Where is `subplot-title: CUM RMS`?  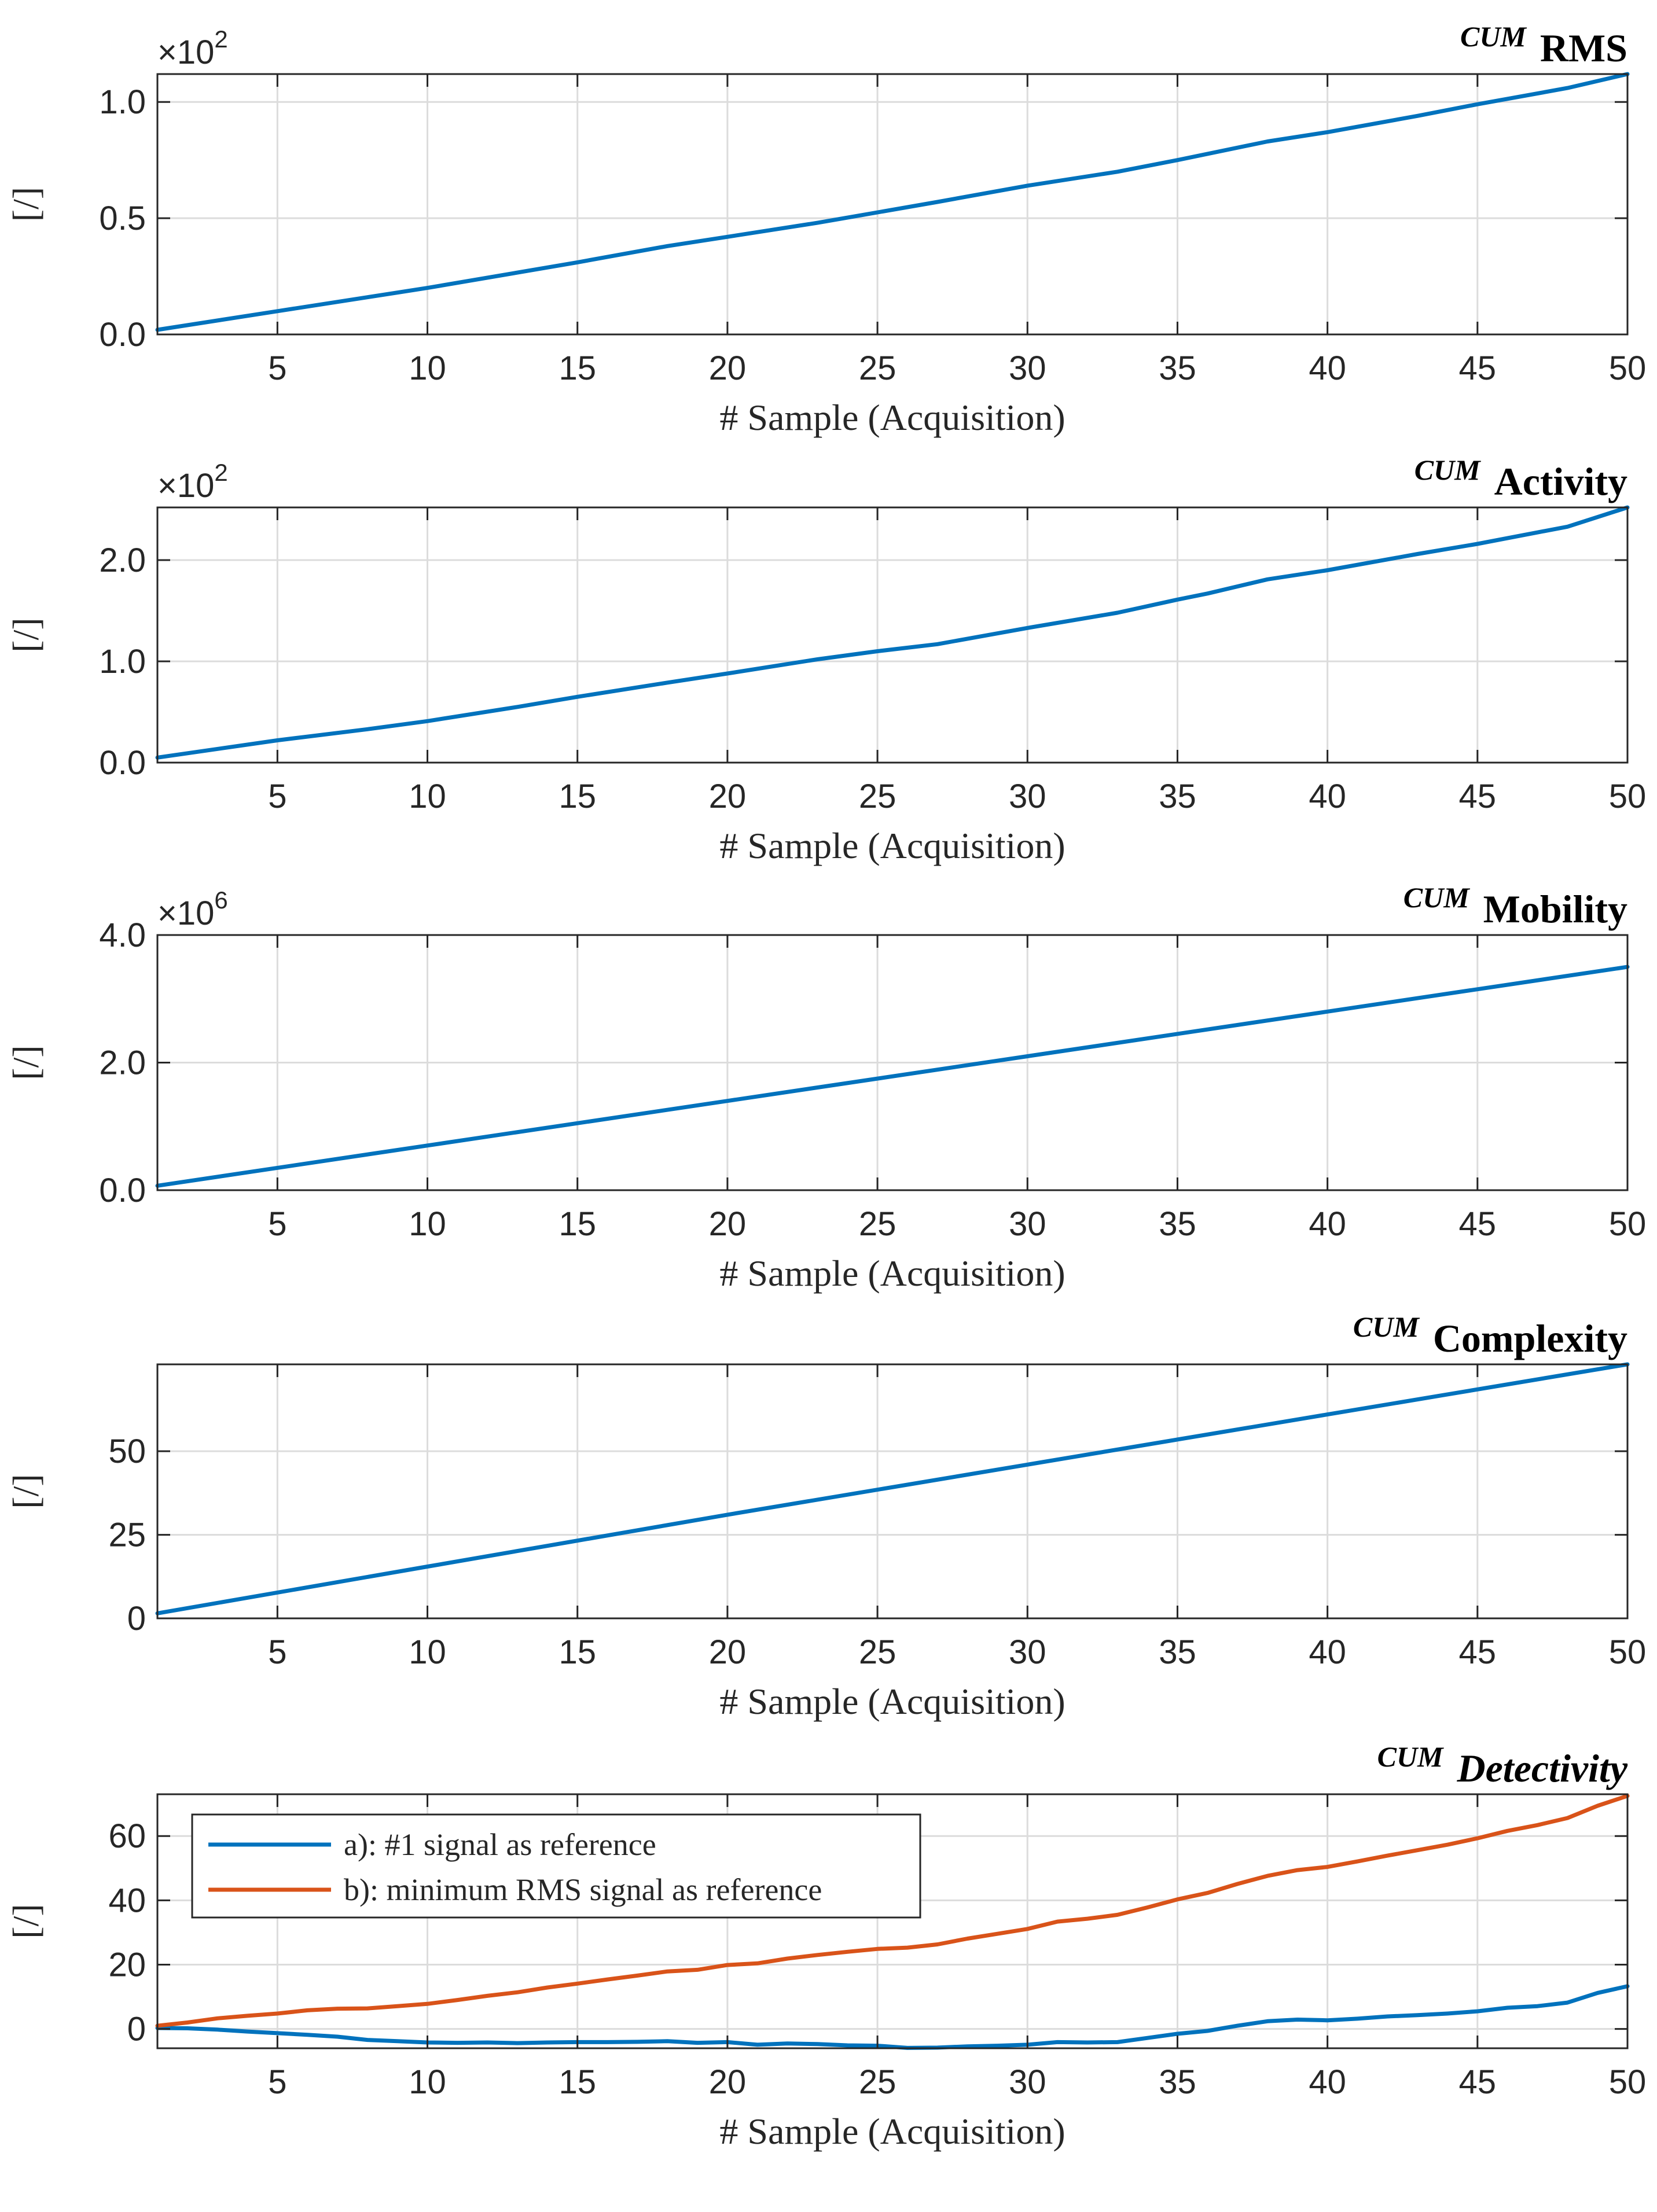
subplot-title: CUM RMS is located at coordinates (1543, 45).